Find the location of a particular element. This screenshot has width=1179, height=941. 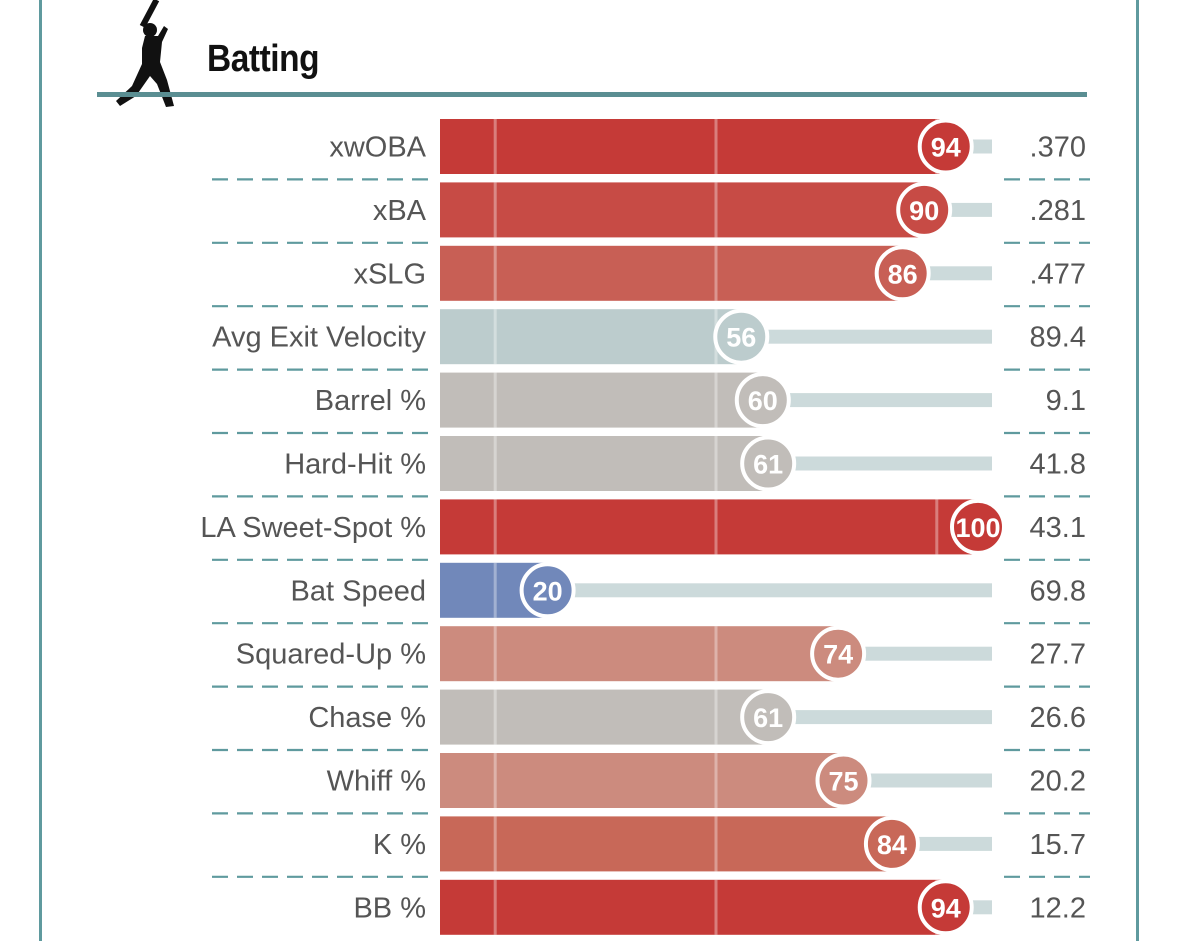

bar-k- is located at coordinates (666, 844).